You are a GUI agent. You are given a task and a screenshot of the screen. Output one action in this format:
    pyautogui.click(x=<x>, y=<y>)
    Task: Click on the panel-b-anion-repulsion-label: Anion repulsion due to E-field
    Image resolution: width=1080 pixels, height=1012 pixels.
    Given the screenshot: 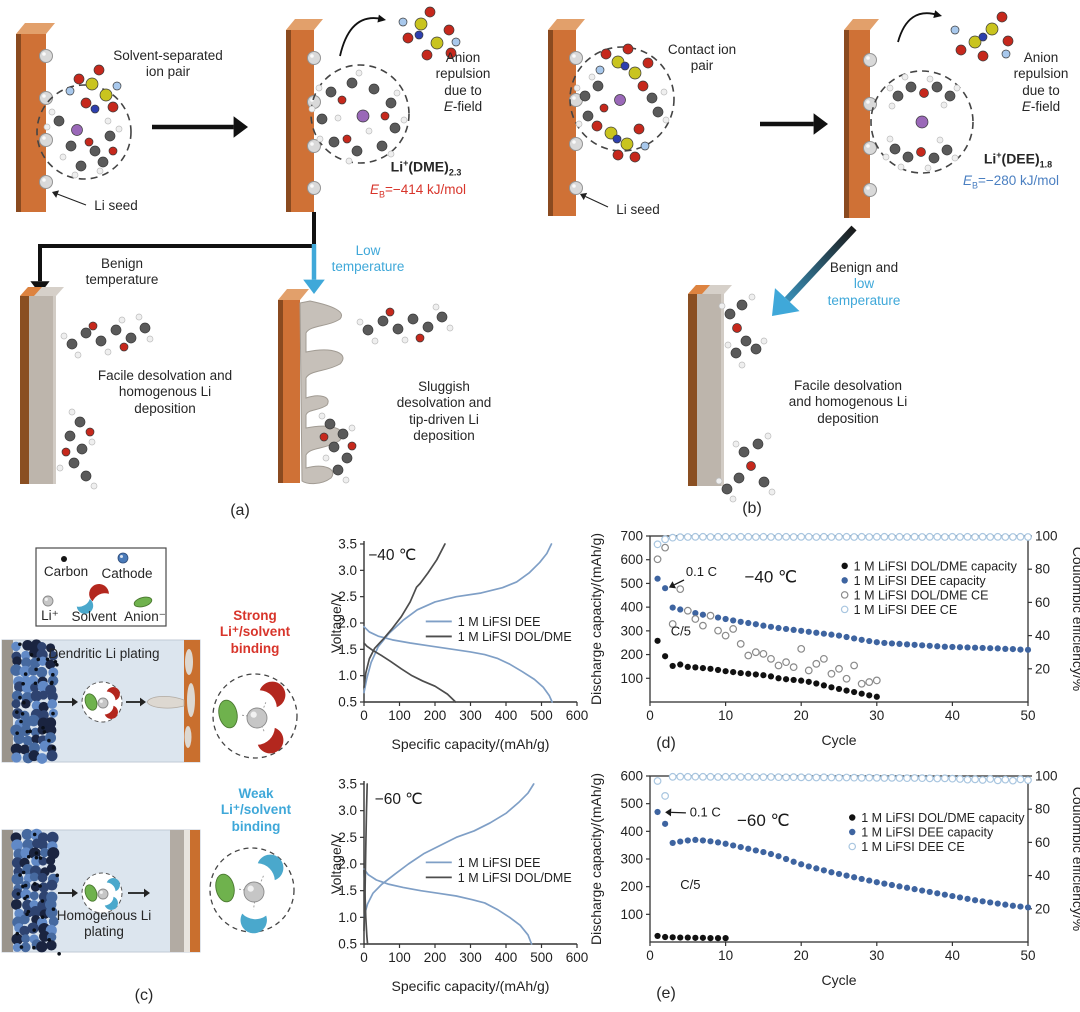 What is the action you would take?
    pyautogui.click(x=1041, y=82)
    